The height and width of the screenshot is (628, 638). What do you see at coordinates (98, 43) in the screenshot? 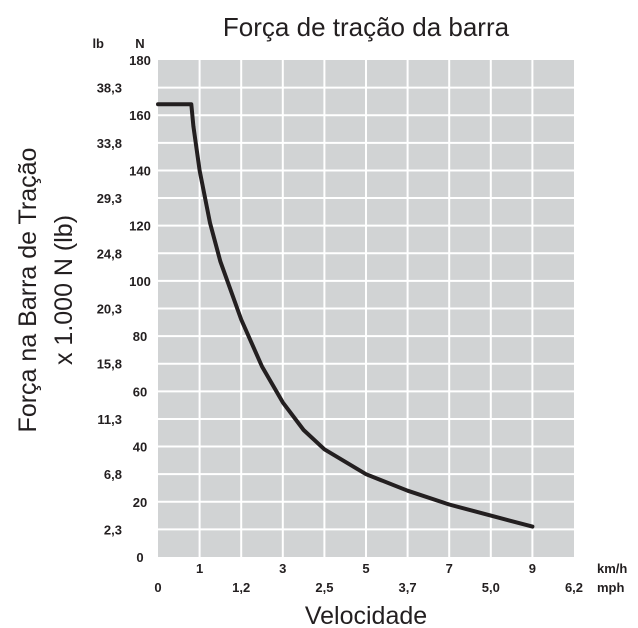
I see `y-unit-lb: lb` at bounding box center [98, 43].